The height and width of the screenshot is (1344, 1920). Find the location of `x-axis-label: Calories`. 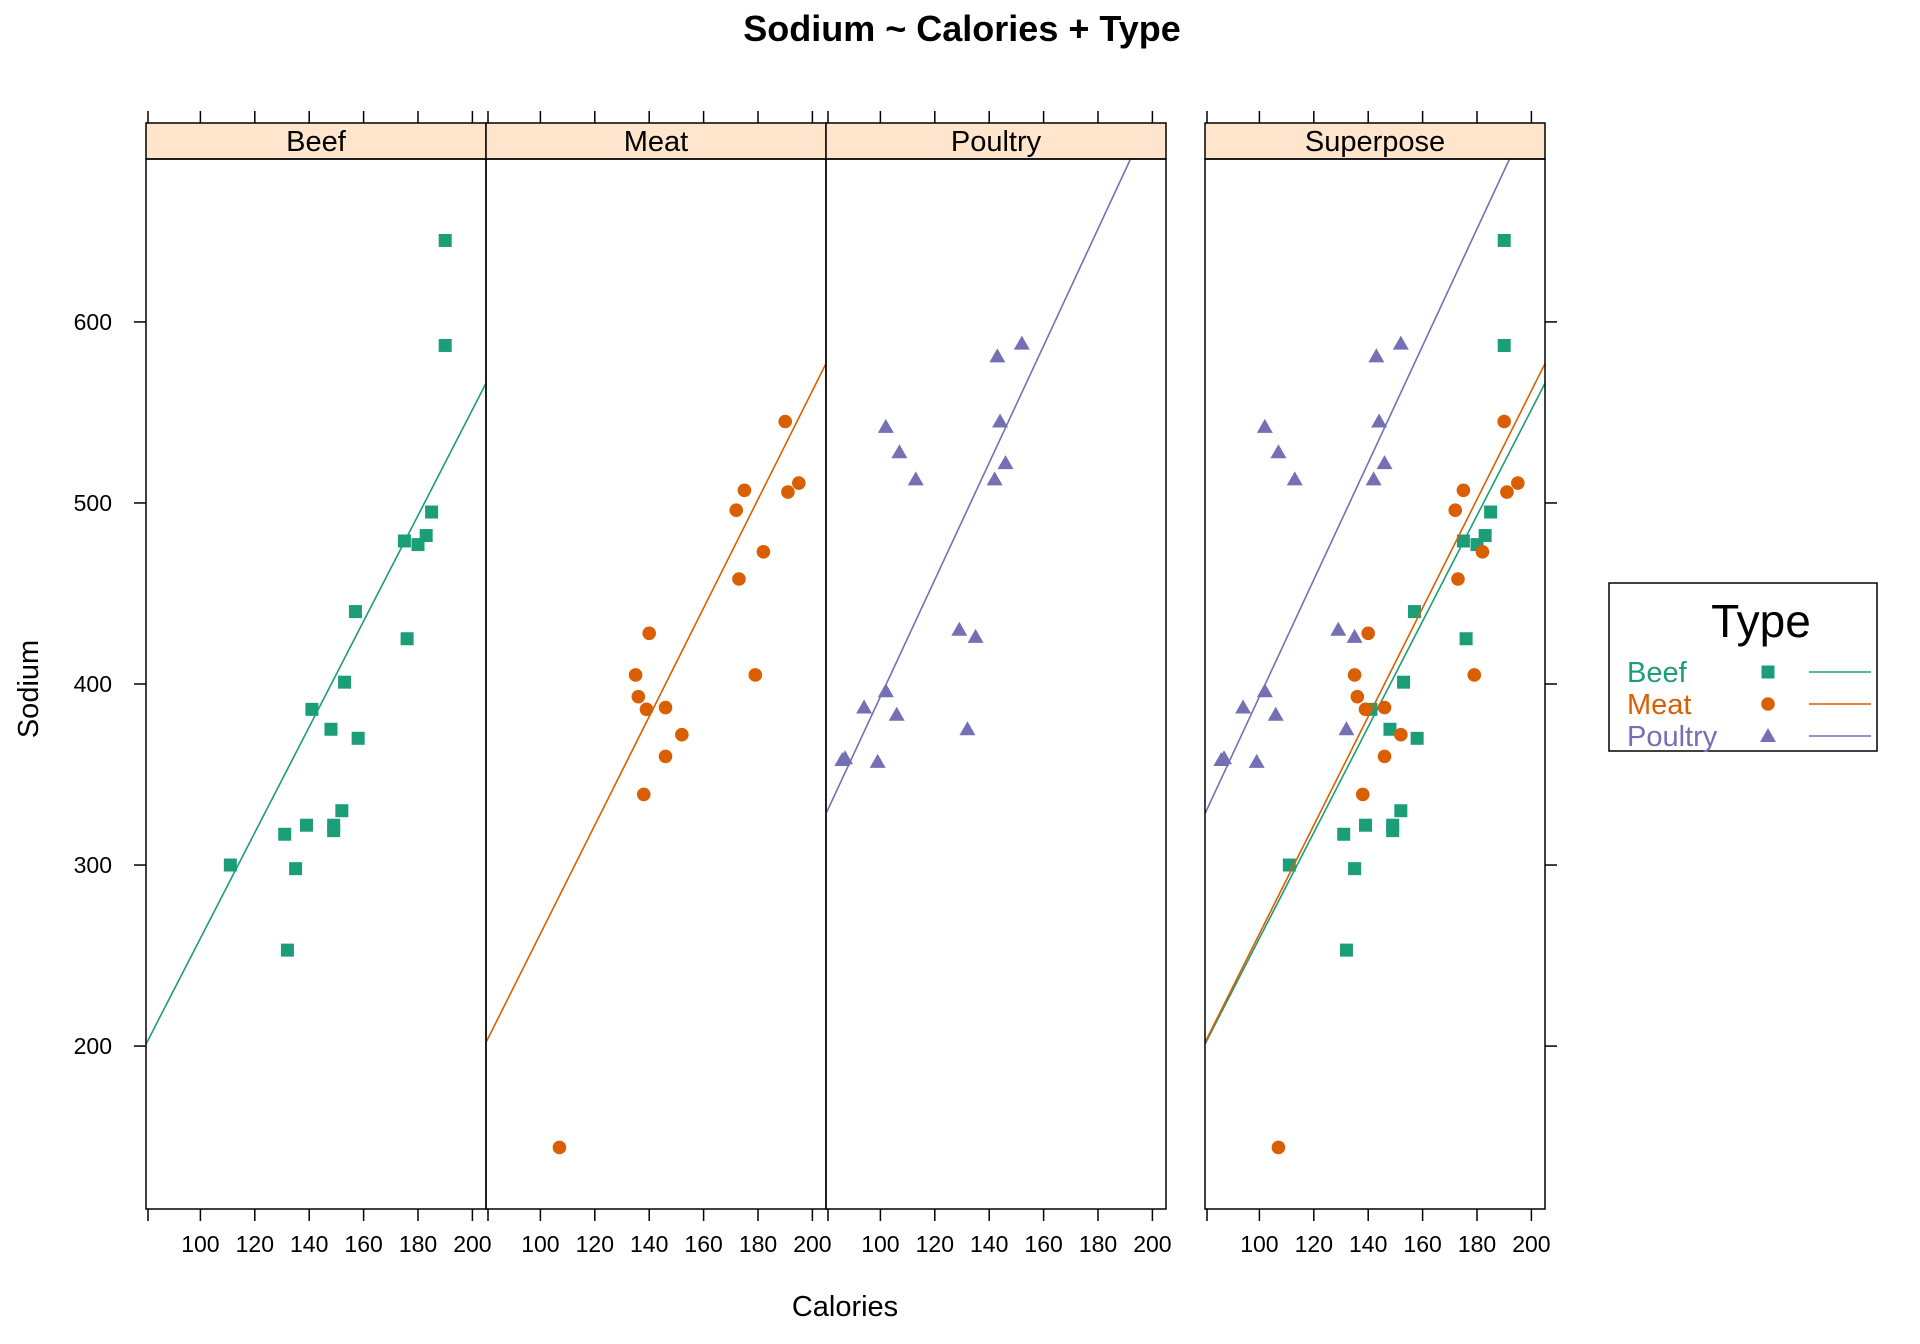

x-axis-label: Calories is located at coordinates (845, 1307).